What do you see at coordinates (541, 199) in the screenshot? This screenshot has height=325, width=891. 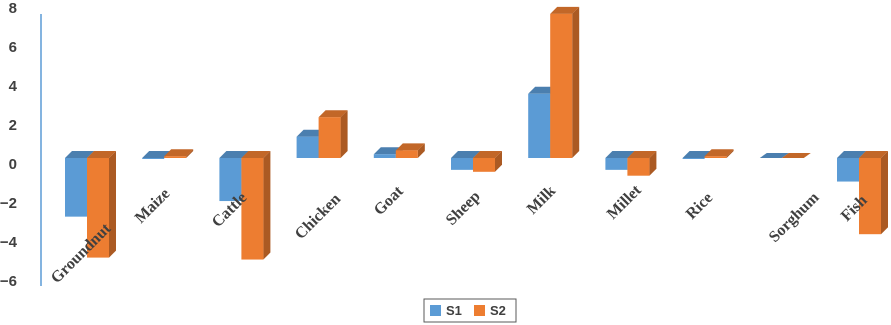 I see `category-label-milk: Milk` at bounding box center [541, 199].